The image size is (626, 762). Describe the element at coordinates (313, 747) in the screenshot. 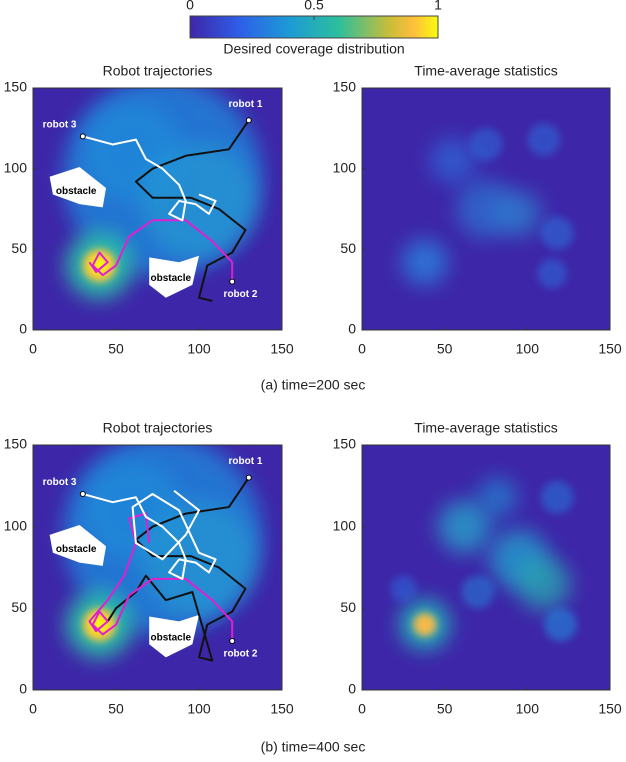

I see `caption: (b) time=400 sec` at that location.